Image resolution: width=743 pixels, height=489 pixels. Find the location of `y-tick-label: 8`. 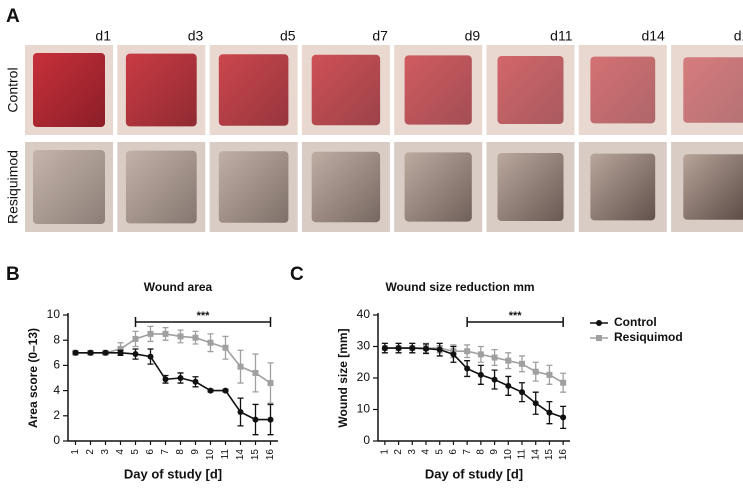

y-tick-label: 8 is located at coordinates (56, 339).